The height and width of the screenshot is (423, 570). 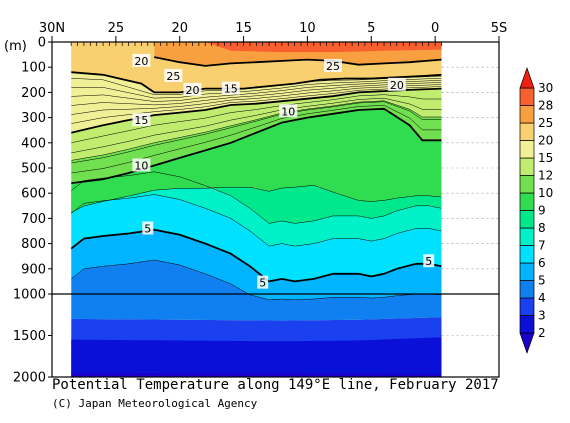 What do you see at coordinates (527, 77) in the screenshot?
I see `colorbar-arrow-high` at bounding box center [527, 77].